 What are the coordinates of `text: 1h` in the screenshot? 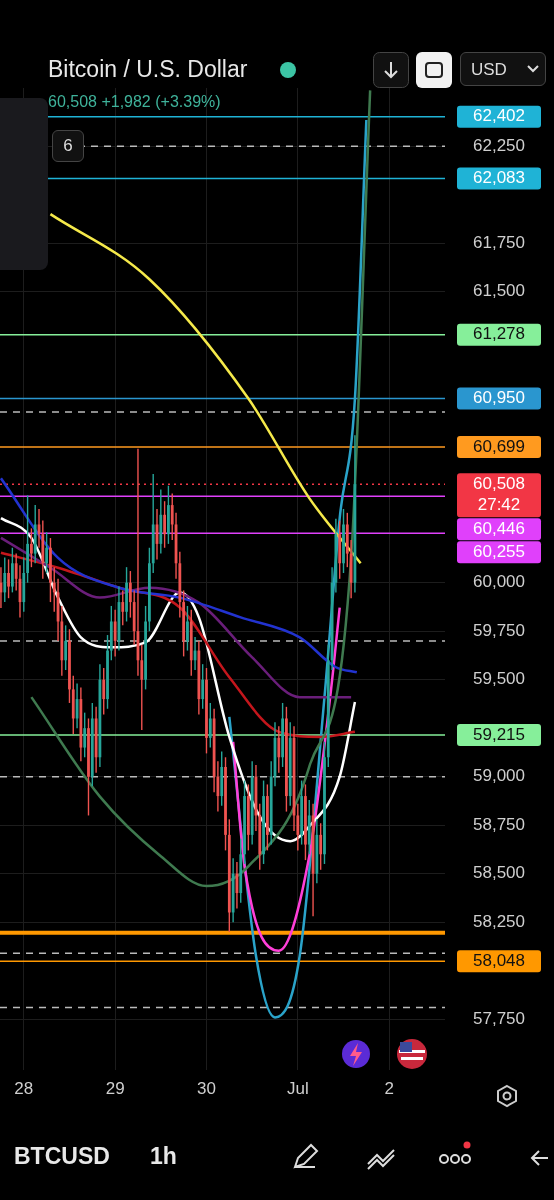 It's located at (163, 1156).